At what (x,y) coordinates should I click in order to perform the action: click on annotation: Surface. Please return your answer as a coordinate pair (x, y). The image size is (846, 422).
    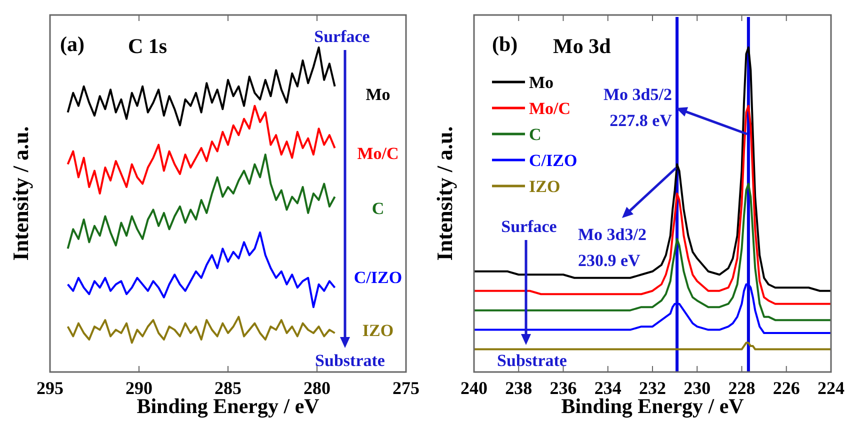
    Looking at the image, I should click on (529, 226).